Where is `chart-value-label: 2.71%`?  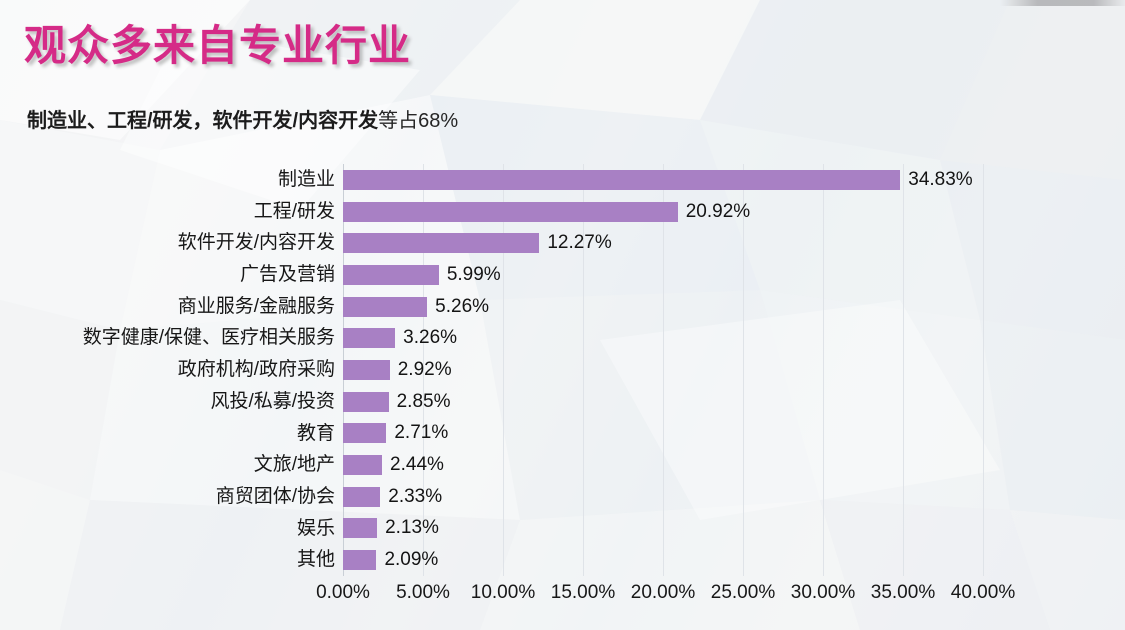 chart-value-label: 2.71% is located at coordinates (421, 433).